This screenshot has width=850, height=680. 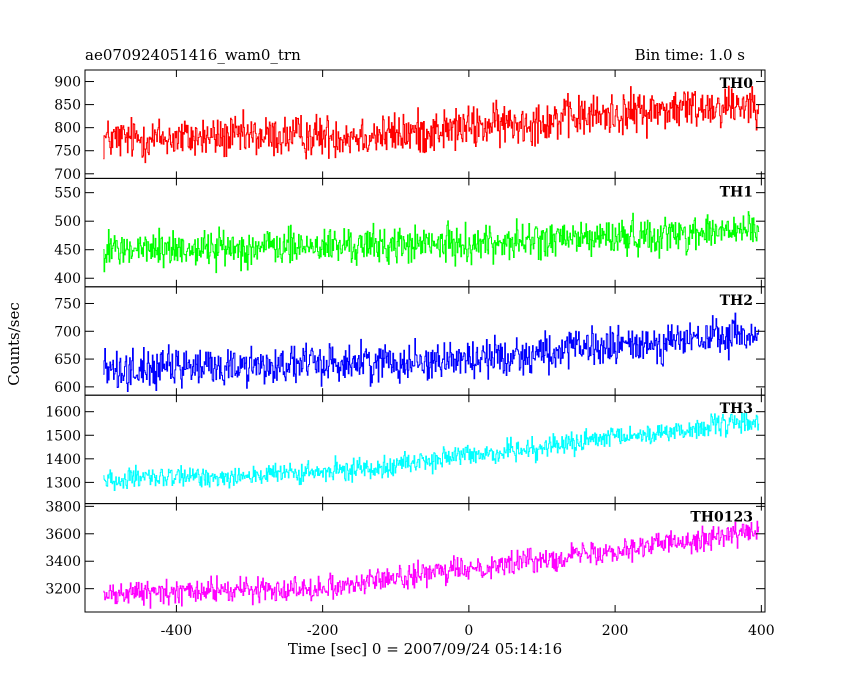 I want to click on panel-th0: 700 750 800 850 900 TH0, so click(x=410, y=126).